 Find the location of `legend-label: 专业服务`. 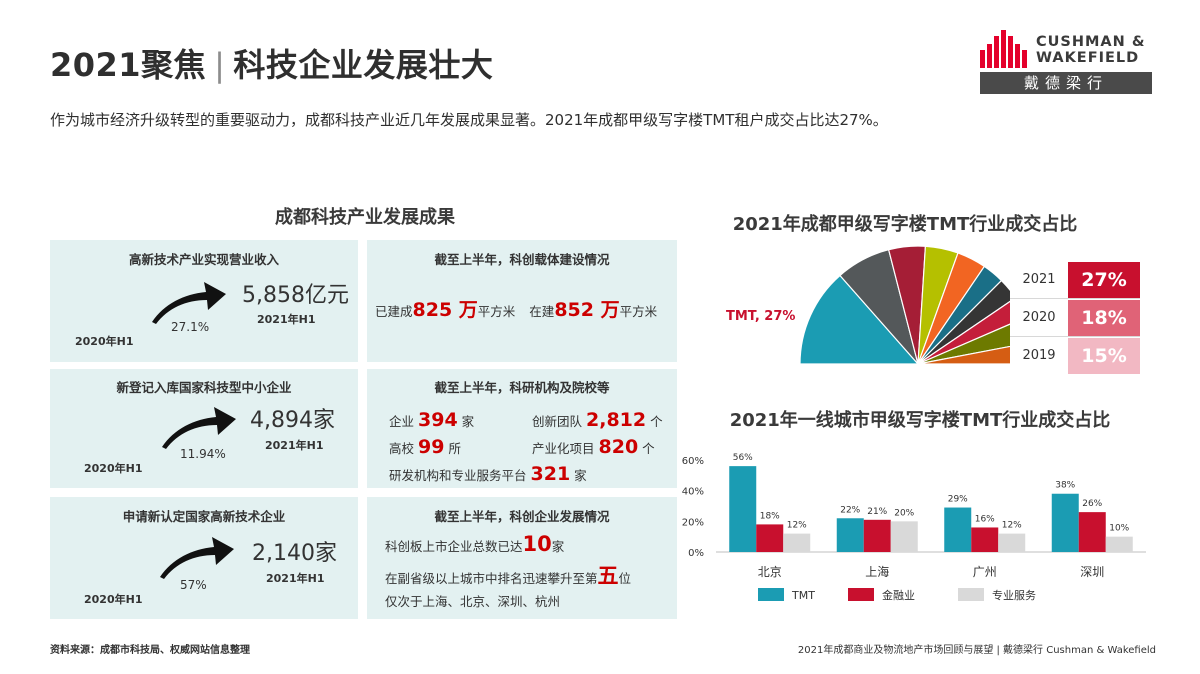

legend-label: 专业服务 is located at coordinates (1014, 595).